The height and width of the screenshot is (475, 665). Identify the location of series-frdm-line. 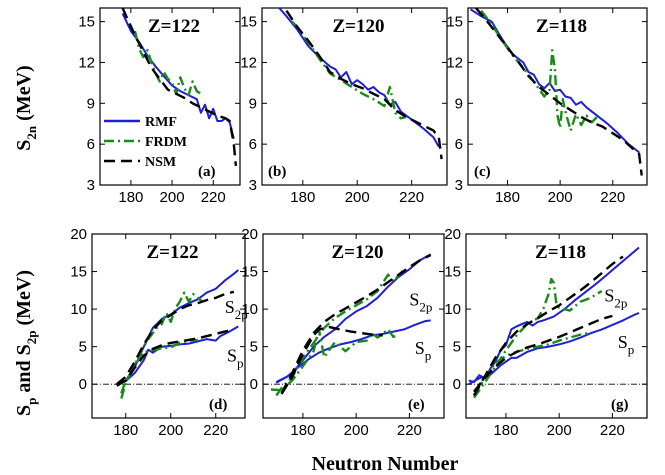
(167, 63).